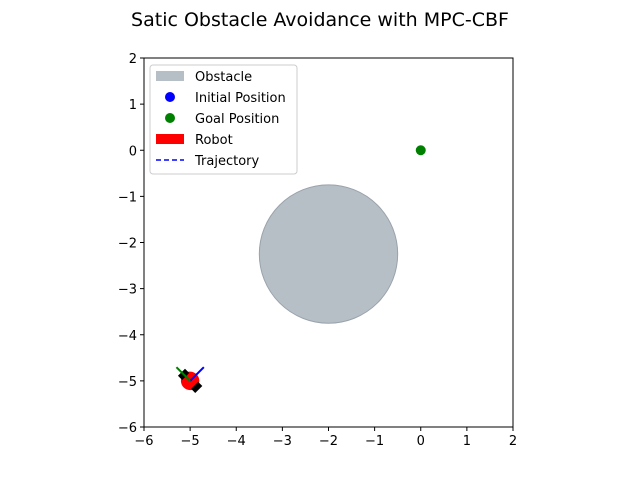  Describe the element at coordinates (421, 441) in the screenshot. I see `x-tick-label: 0` at that location.